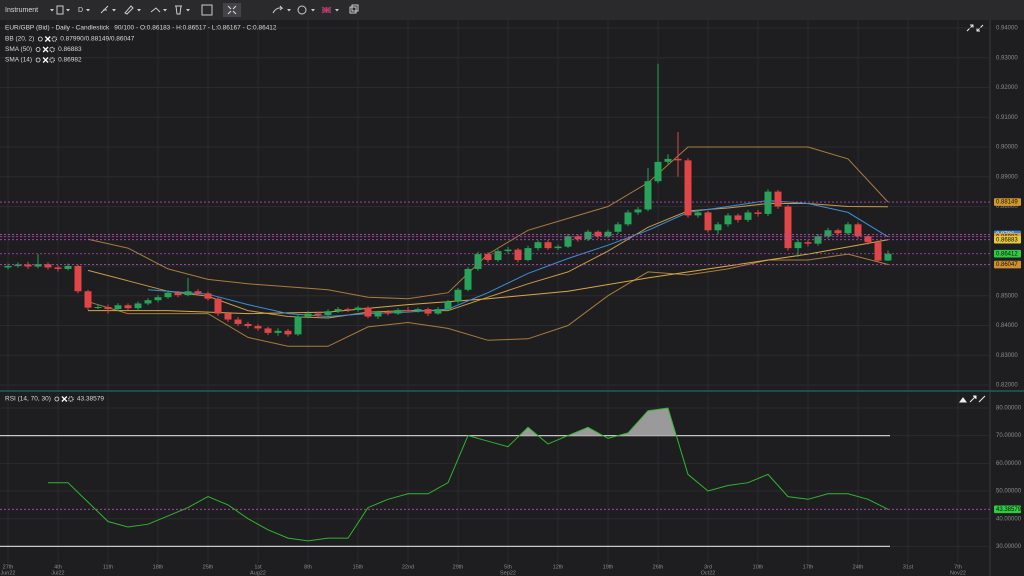 Image resolution: width=1024 pixels, height=576 pixels. Describe the element at coordinates (21, 10) in the screenshot. I see `instrument-button: Instrument` at that location.